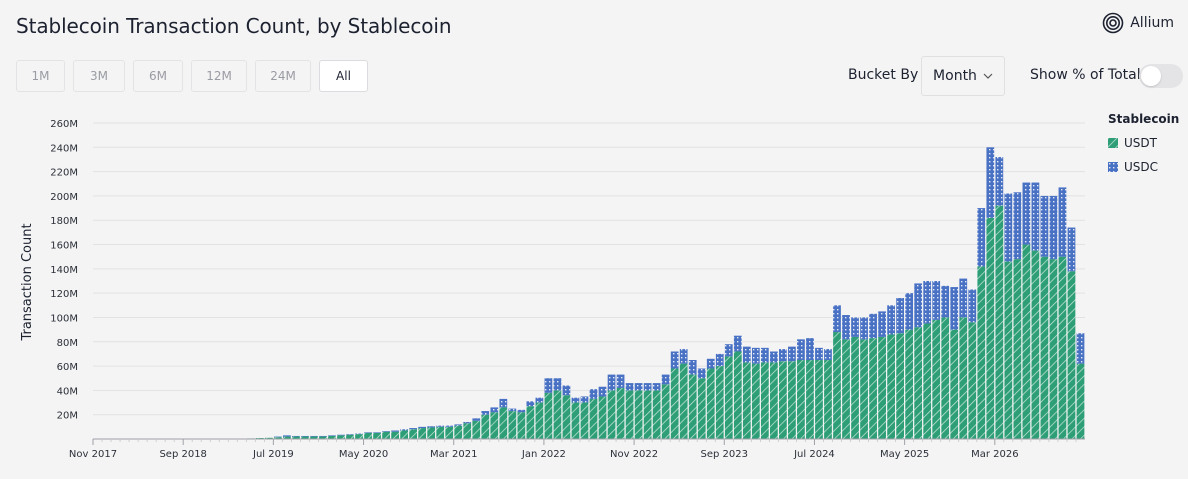  Describe the element at coordinates (963, 76) in the screenshot. I see `bucket-select: Month` at that location.